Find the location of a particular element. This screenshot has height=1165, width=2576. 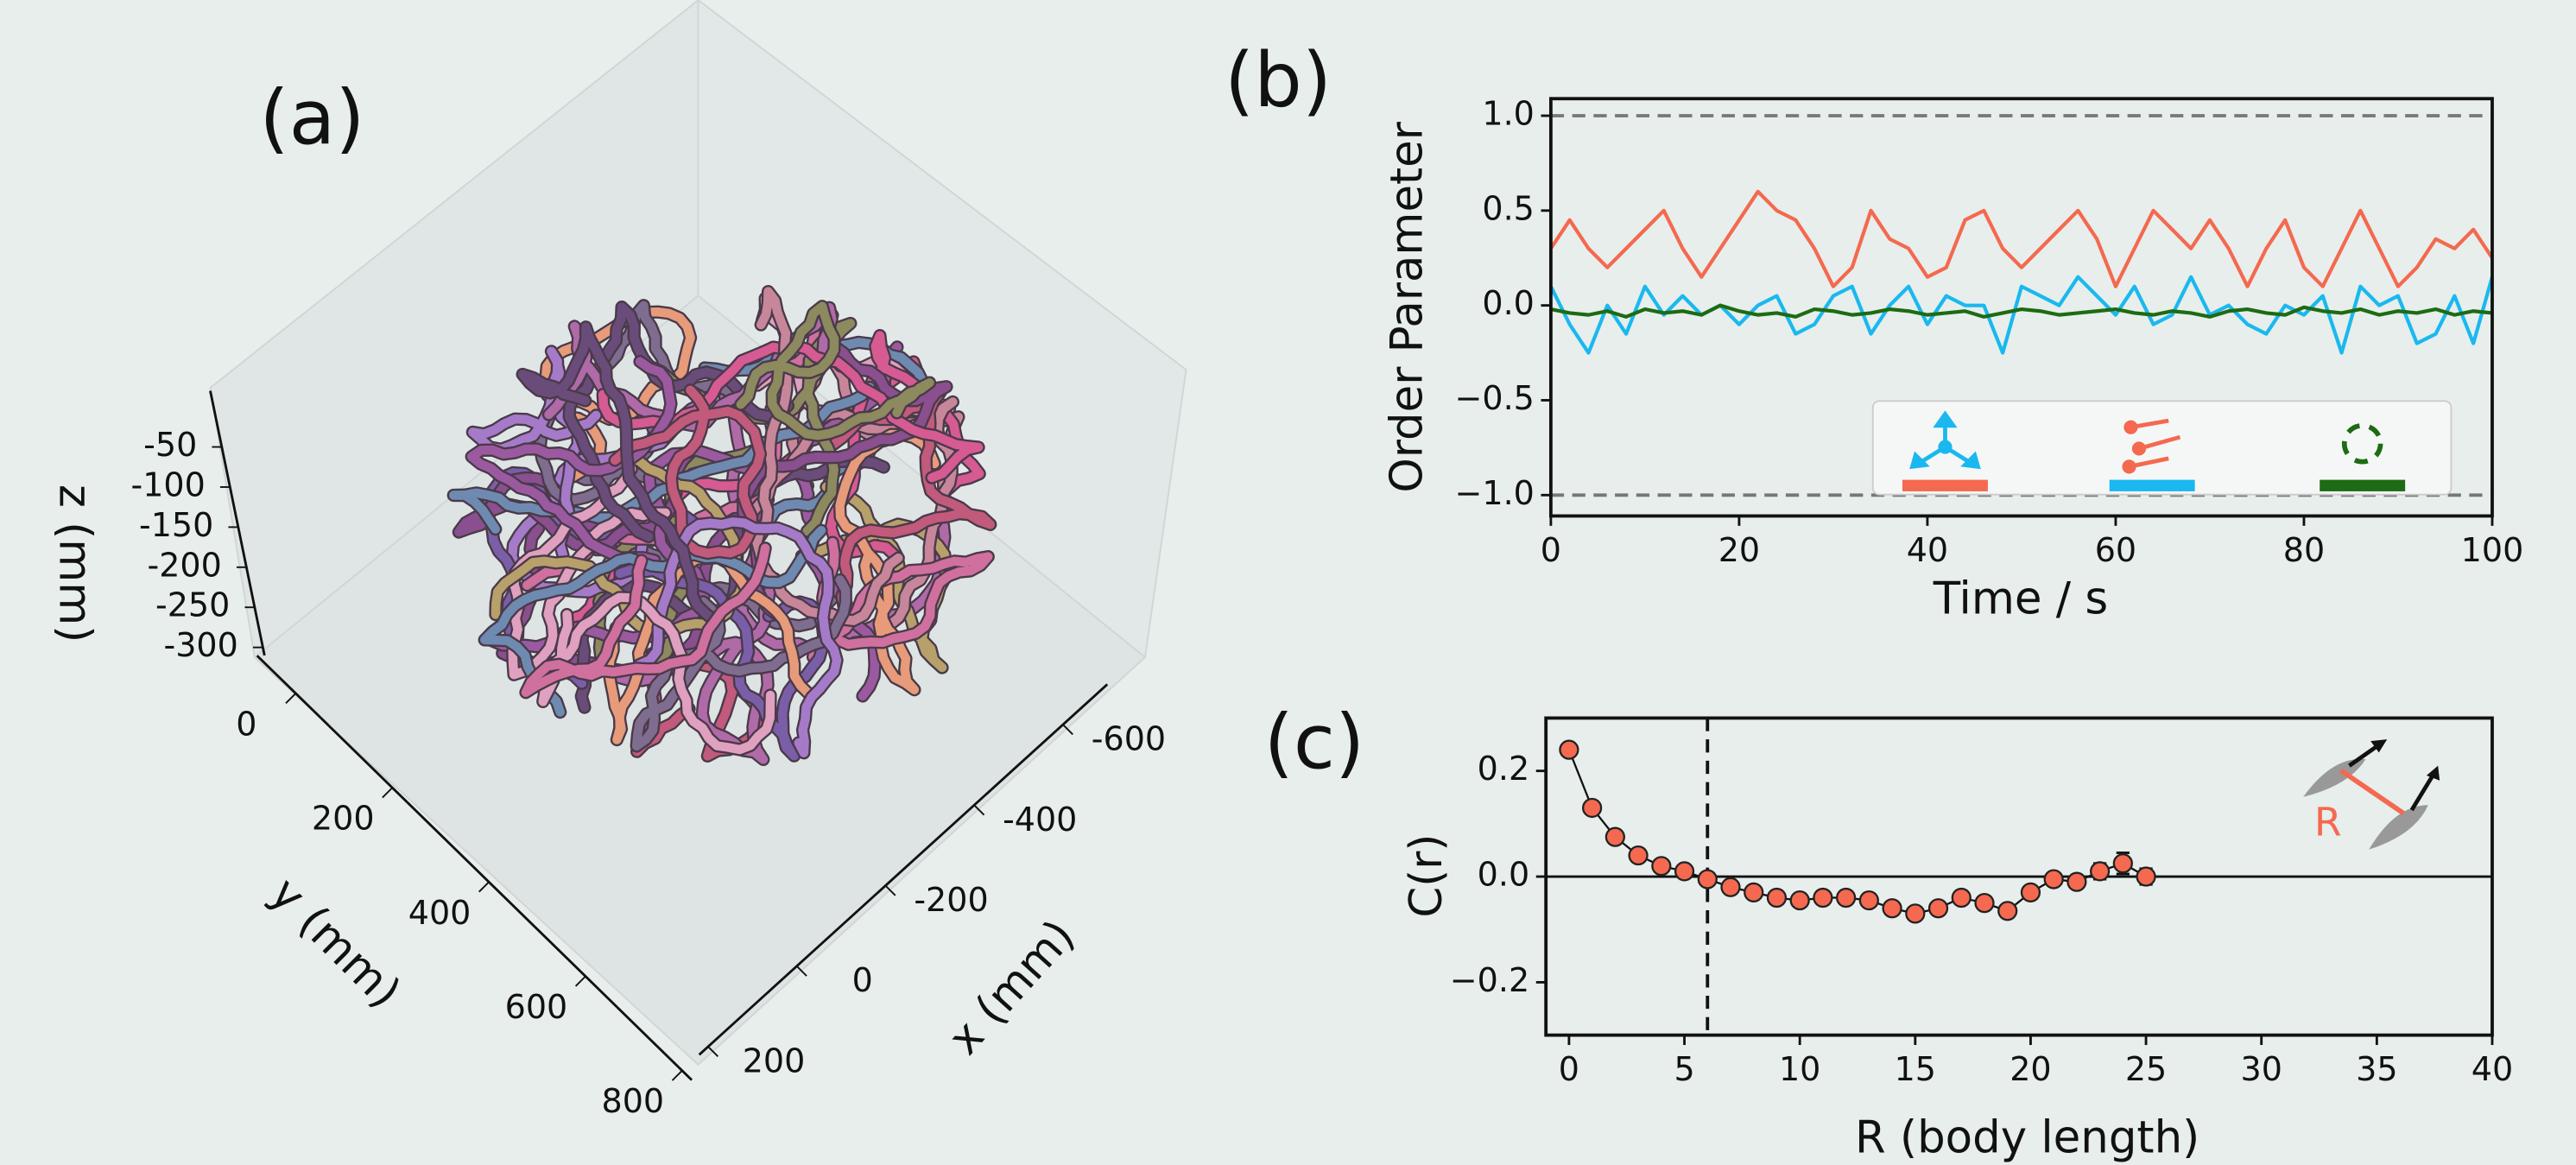

y-axis-label: C(r) is located at coordinates (1427, 876).